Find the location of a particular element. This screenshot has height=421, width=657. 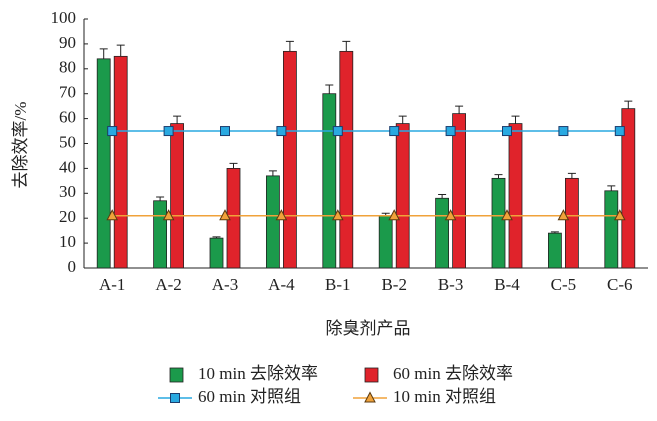

y-tick-label: 100 is located at coordinates (64, 17).